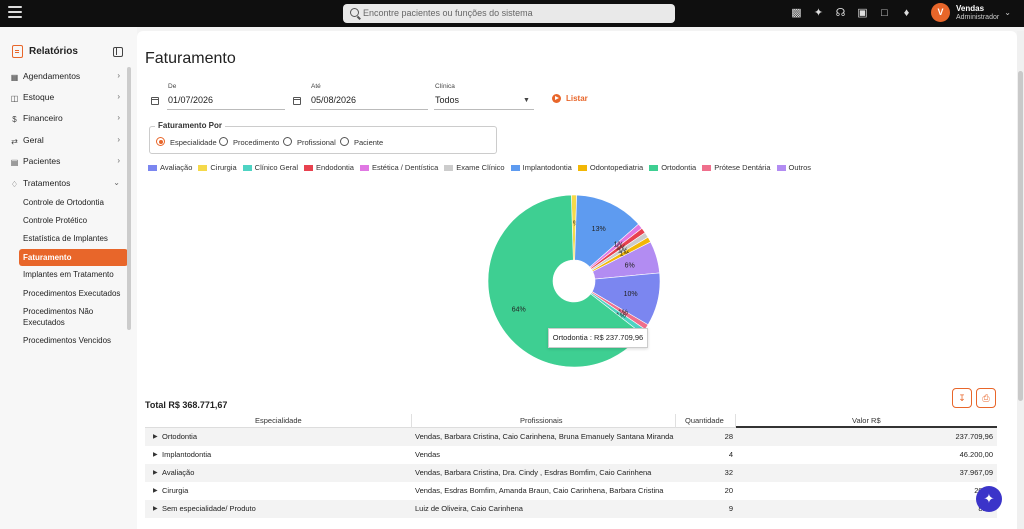  I want to click on legend-label: Prótese Dentária, so click(742, 167).